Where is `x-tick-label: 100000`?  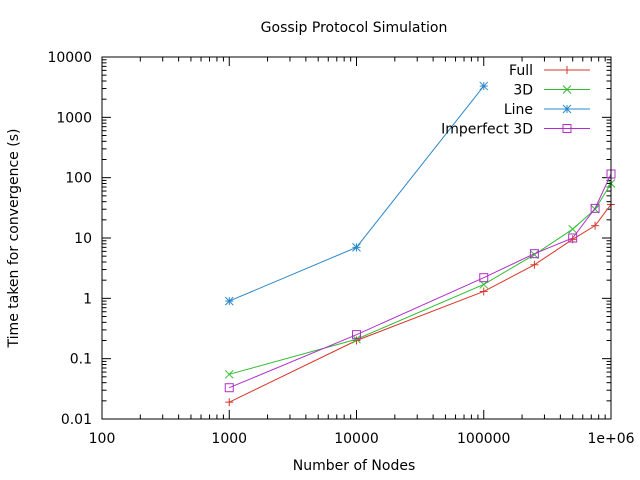
x-tick-label: 100000 is located at coordinates (483, 439).